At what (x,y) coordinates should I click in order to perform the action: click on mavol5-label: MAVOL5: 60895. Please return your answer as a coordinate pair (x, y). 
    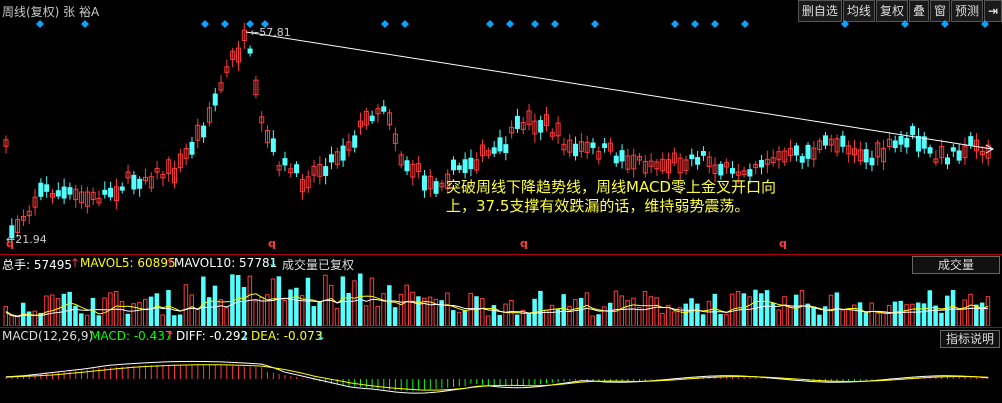
    Looking at the image, I should click on (128, 263).